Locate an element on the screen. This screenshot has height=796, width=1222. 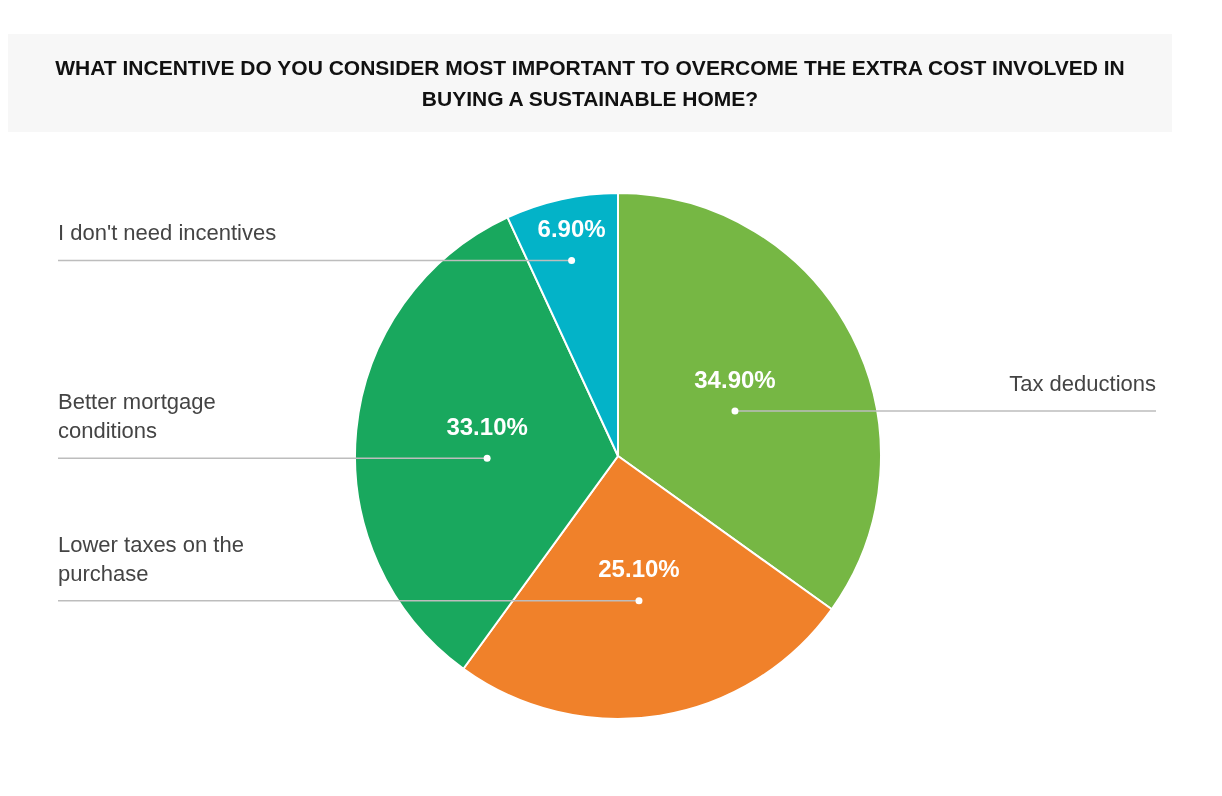
data-label: 34.90% is located at coordinates (735, 379).